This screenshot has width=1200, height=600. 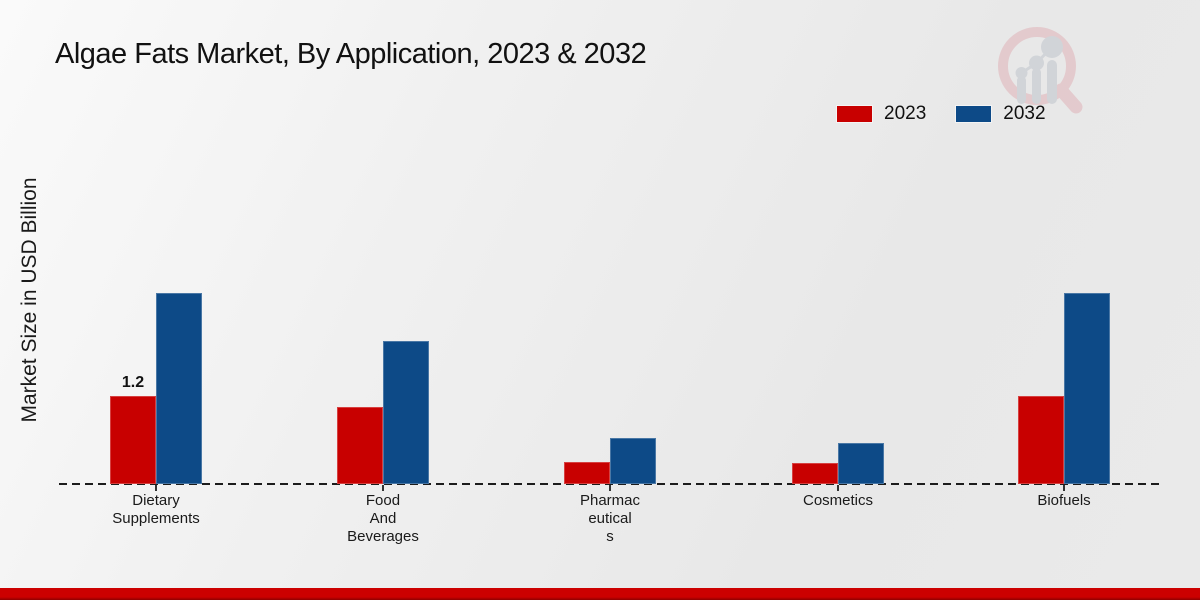 What do you see at coordinates (587, 473) in the screenshot?
I see `bar-2023-pharmaceuticals` at bounding box center [587, 473].